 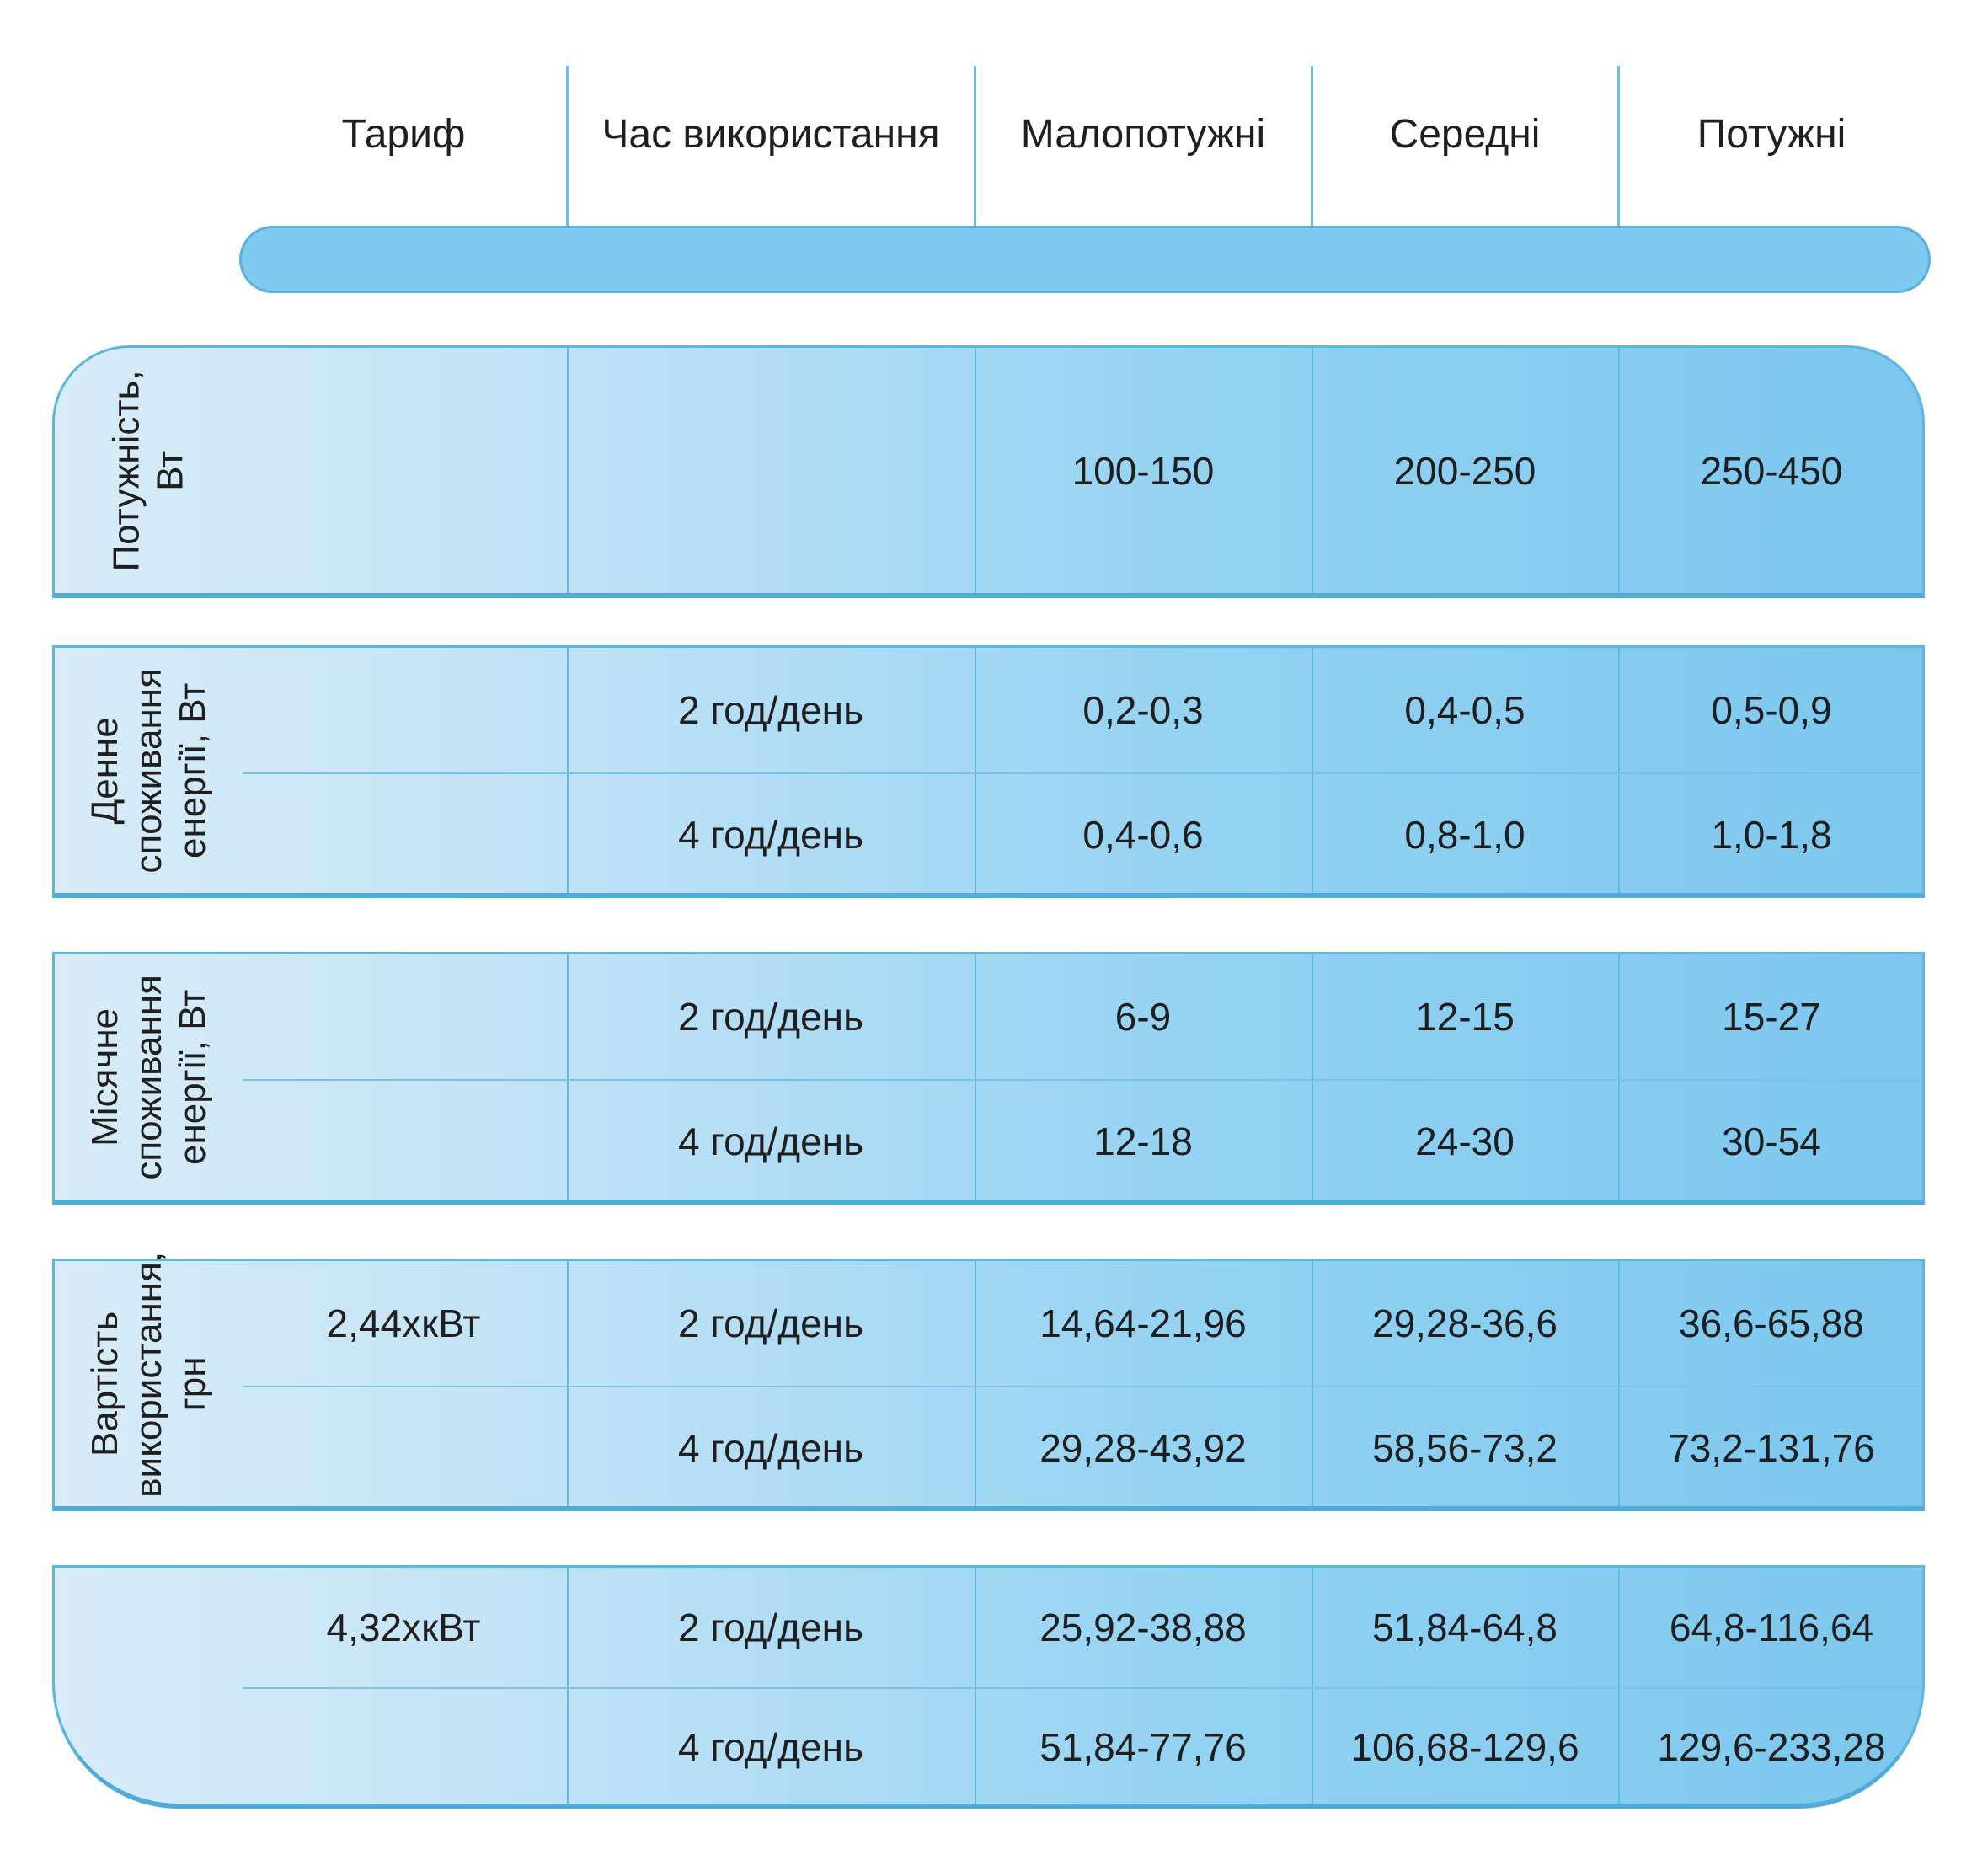 I want to click on tariff-cell: 2,44хкВт, so click(x=403, y=1323).